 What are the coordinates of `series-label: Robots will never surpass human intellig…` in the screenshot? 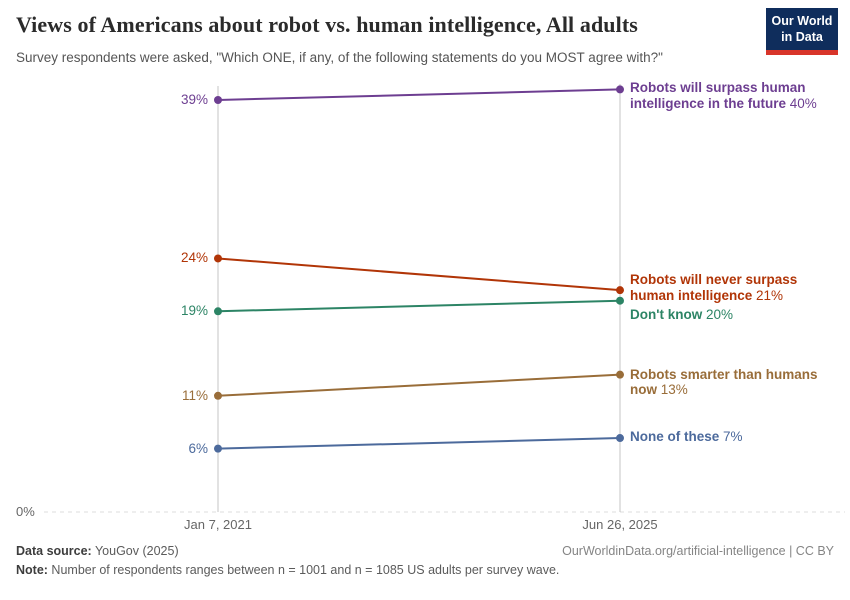 It's located at (728, 287).